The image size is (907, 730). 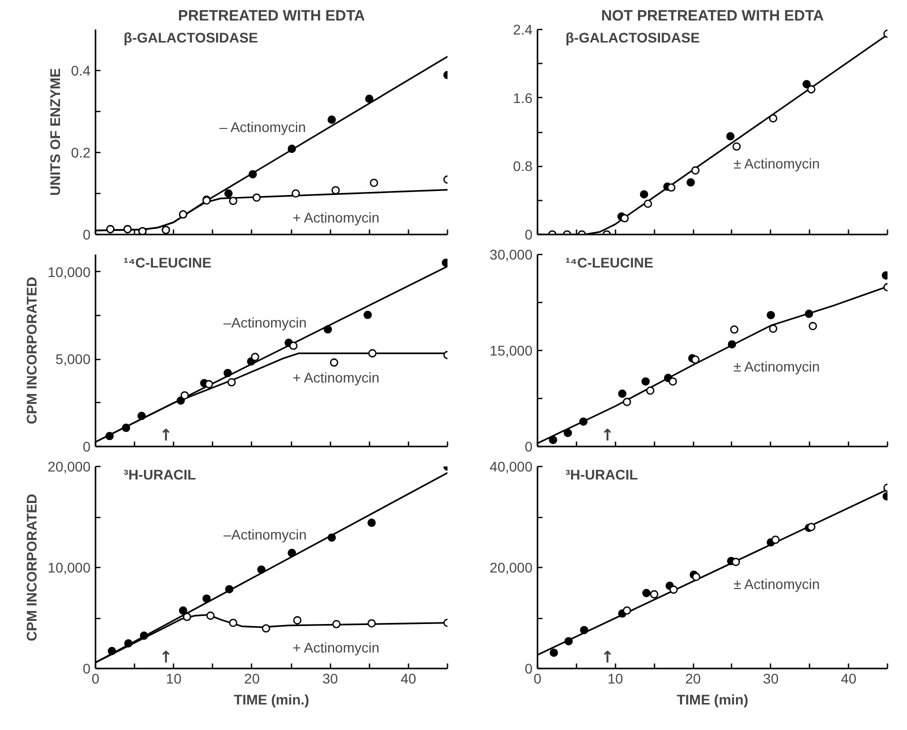 What do you see at coordinates (81, 152) in the screenshot?
I see `y-tick-label: 0.2` at bounding box center [81, 152].